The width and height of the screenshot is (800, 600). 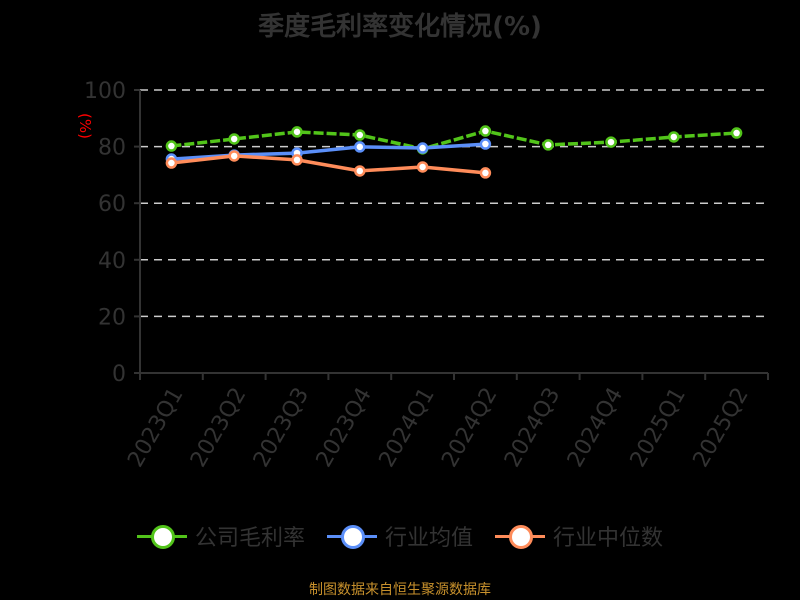 I want to click on legend-item-company: 公司毛利率, so click(x=220, y=536).